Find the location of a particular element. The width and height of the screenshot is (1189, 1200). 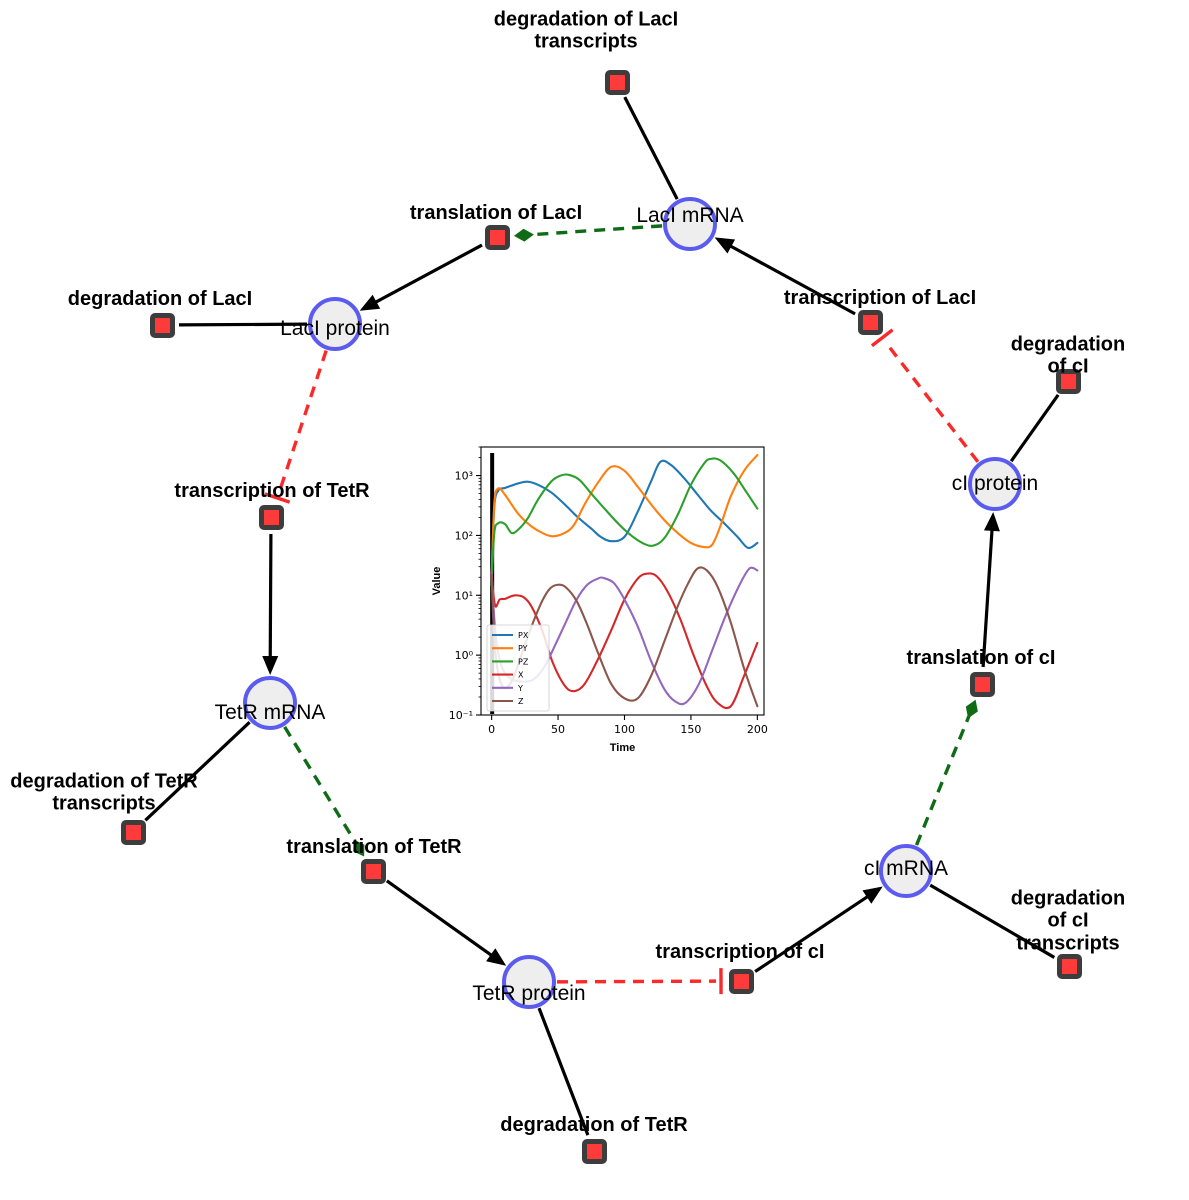

legend-label-X: X is located at coordinates (521, 675).